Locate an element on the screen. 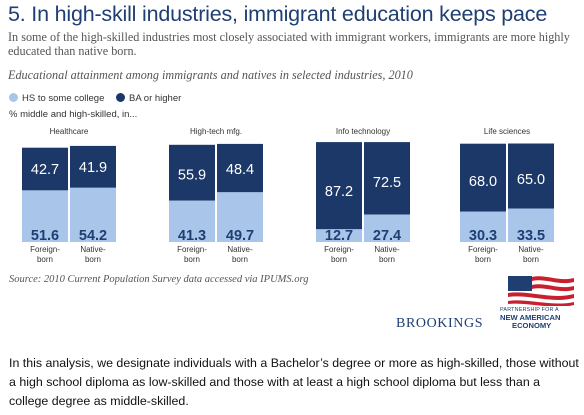 The width and height of the screenshot is (584, 415). bar-value-hs: 33.5 is located at coordinates (531, 236).